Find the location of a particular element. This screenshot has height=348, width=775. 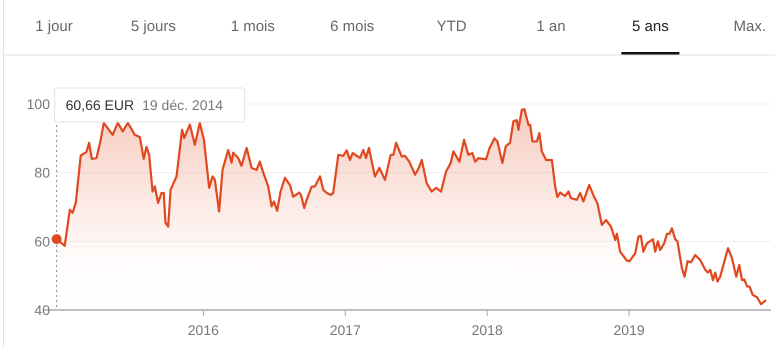

annotation: 19 déc. 2014 is located at coordinates (183, 105).